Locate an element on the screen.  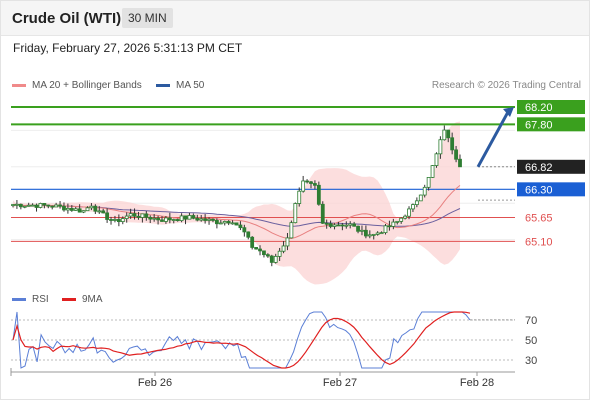
level-label-68-20: 68.20 is located at coordinates (551, 107).